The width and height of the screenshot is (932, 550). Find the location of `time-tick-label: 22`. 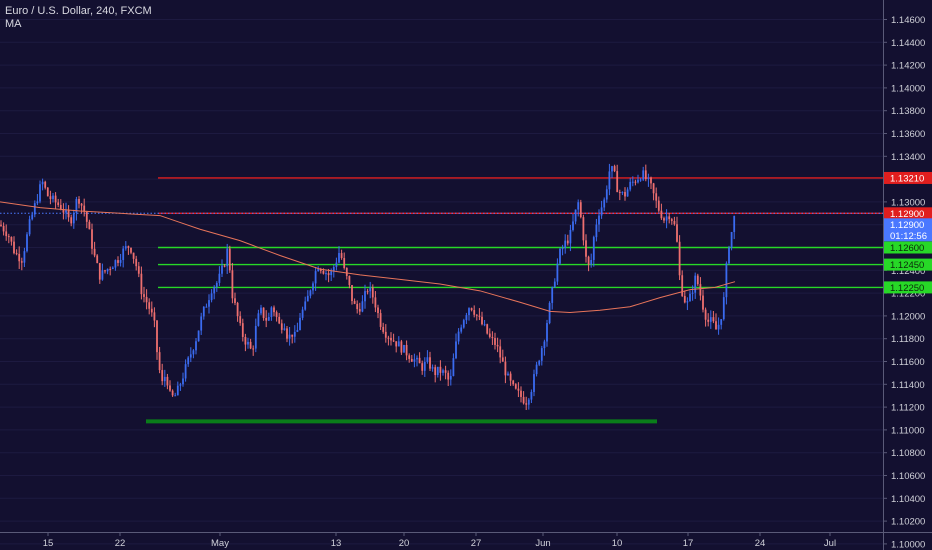

time-tick-label: 22 is located at coordinates (120, 543).